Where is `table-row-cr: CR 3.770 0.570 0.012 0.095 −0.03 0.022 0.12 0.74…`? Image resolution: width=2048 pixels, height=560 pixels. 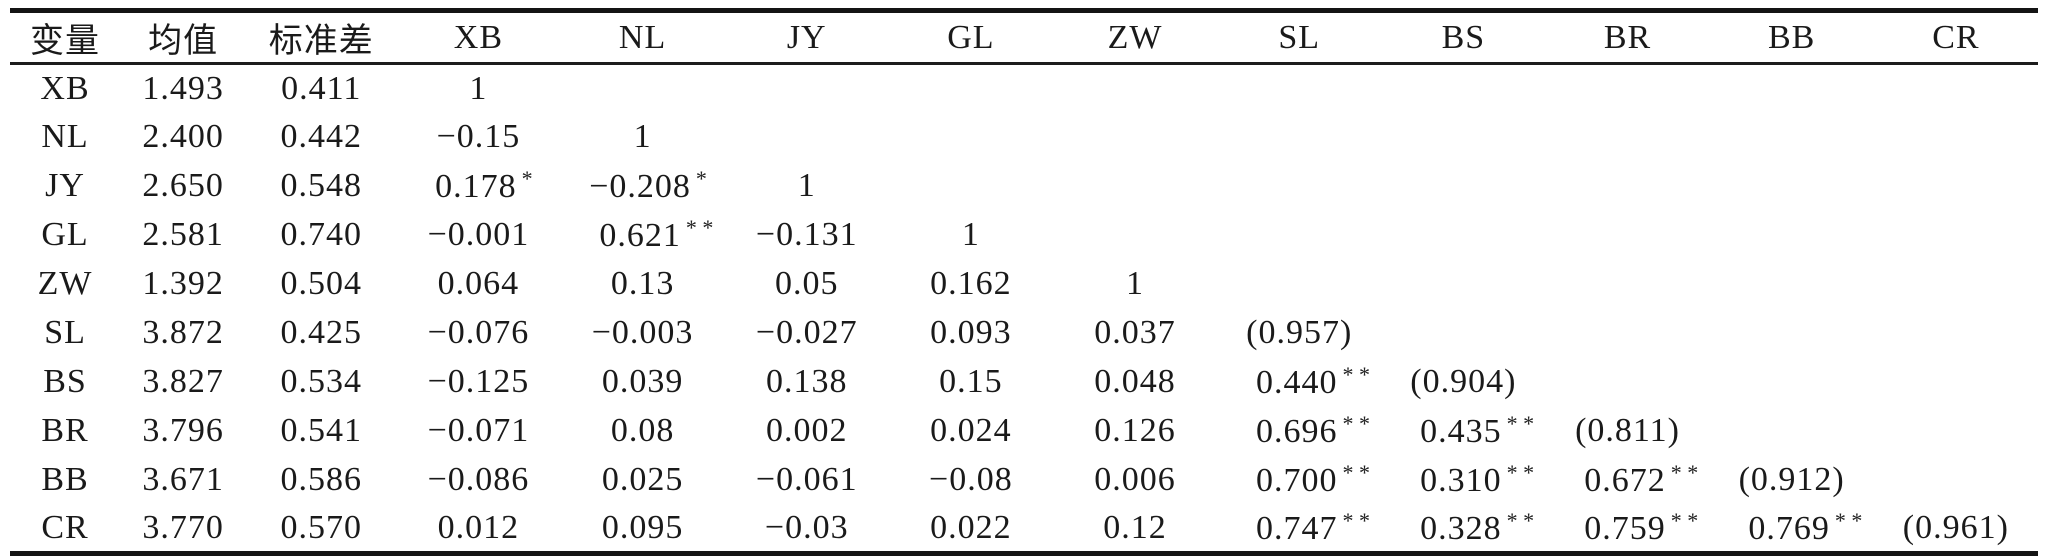 table-row-cr: CR 3.770 0.570 0.012 0.095 −0.03 0.022 0.12 0.74… is located at coordinates (1024, 529).